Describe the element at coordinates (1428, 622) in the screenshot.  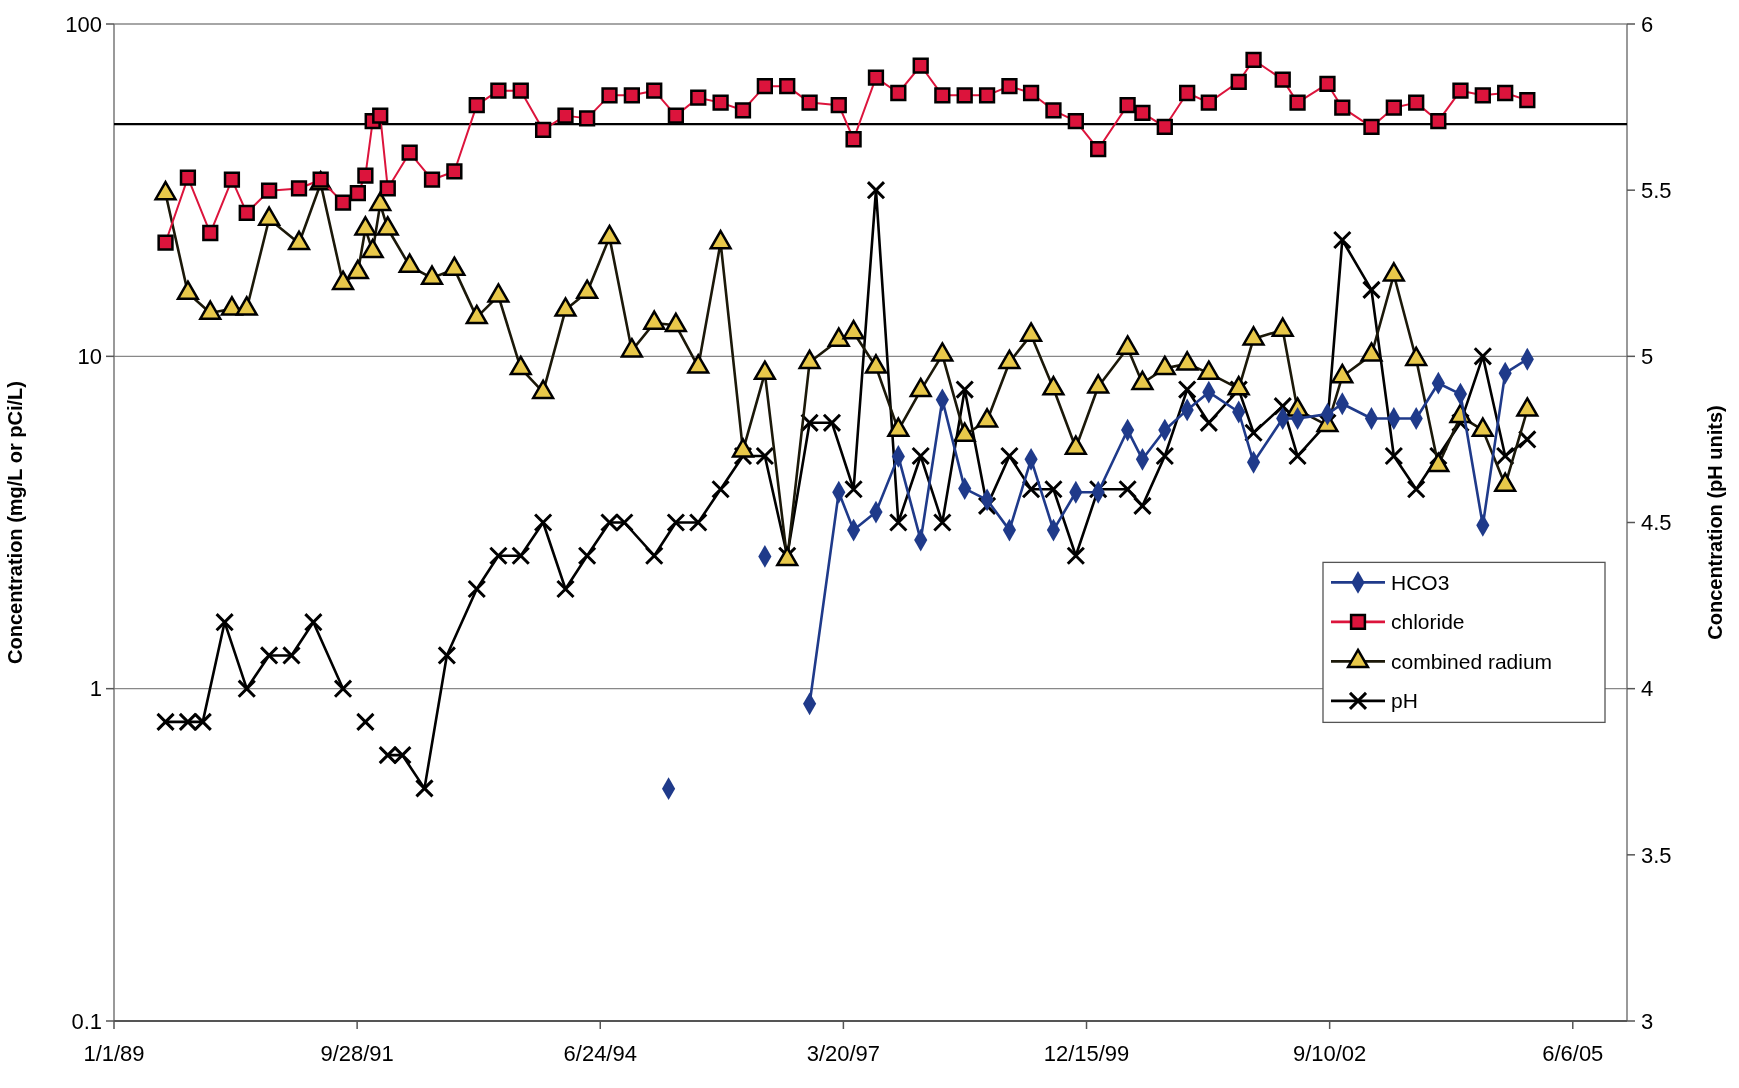
I see `legend-label: chloride` at that location.